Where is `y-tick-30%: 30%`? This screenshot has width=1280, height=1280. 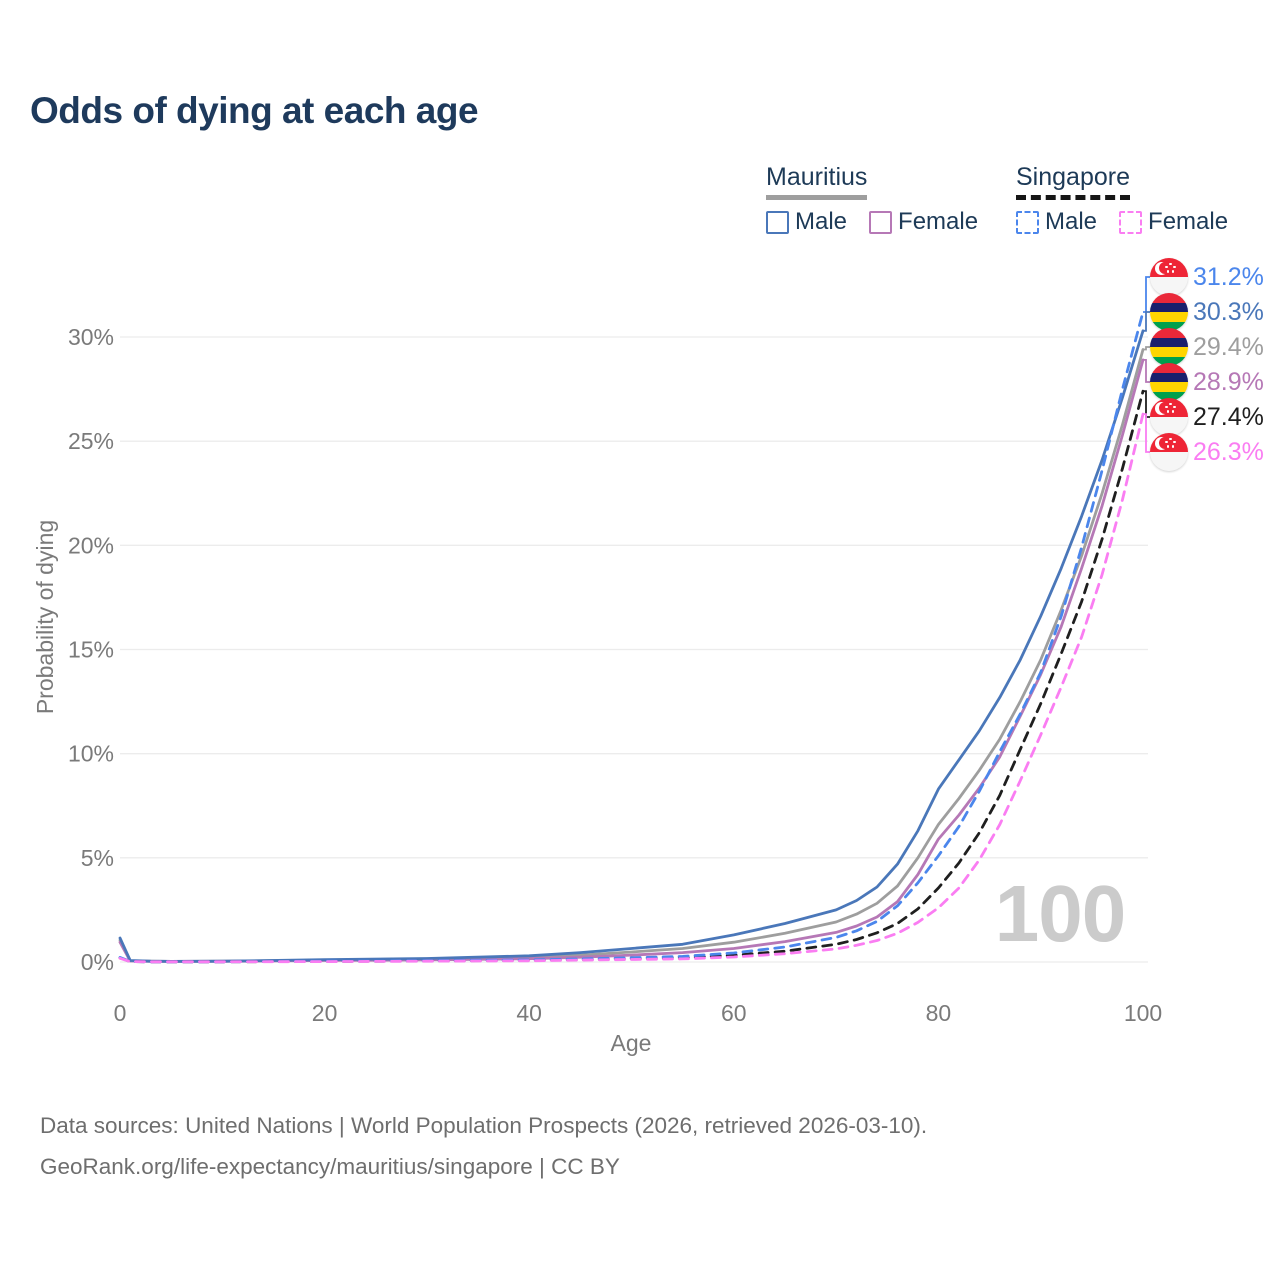 y-tick-30%: 30% is located at coordinates (91, 337).